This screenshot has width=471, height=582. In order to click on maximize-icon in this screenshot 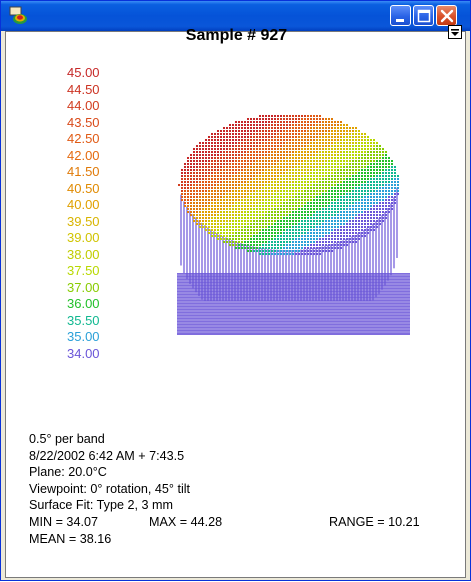, I will do `click(424, 16)`.